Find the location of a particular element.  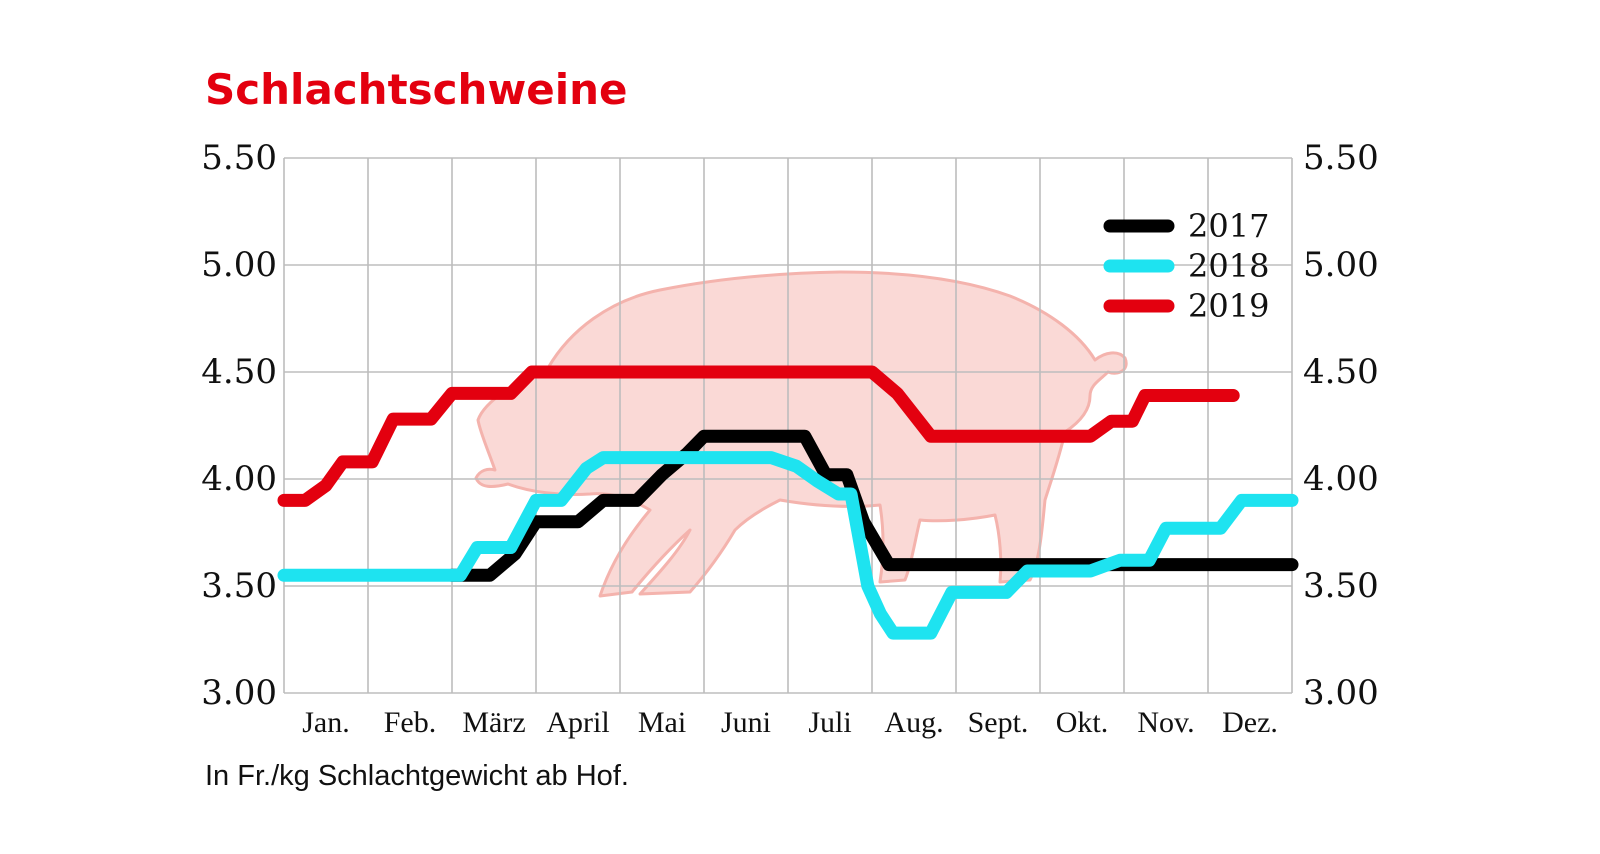

y-axis-right: 5.50 5.00 4.50 4.00 3.50 3.00 is located at coordinates (1341, 425).